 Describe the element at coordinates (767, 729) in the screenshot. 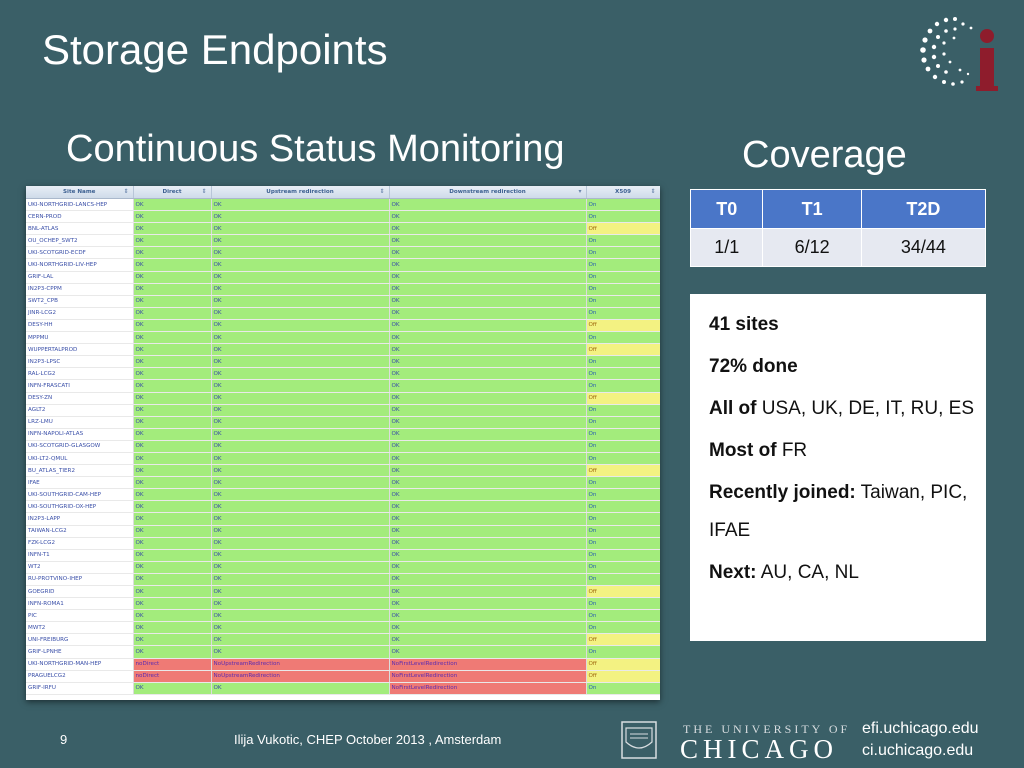

I see `university-name-line1: THE UNIVERSITY OF` at that location.